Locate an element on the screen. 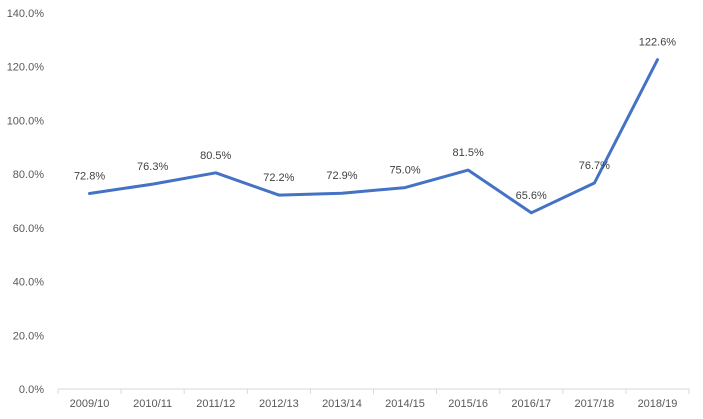  x-tick-label: 2017/18 is located at coordinates (594, 404).